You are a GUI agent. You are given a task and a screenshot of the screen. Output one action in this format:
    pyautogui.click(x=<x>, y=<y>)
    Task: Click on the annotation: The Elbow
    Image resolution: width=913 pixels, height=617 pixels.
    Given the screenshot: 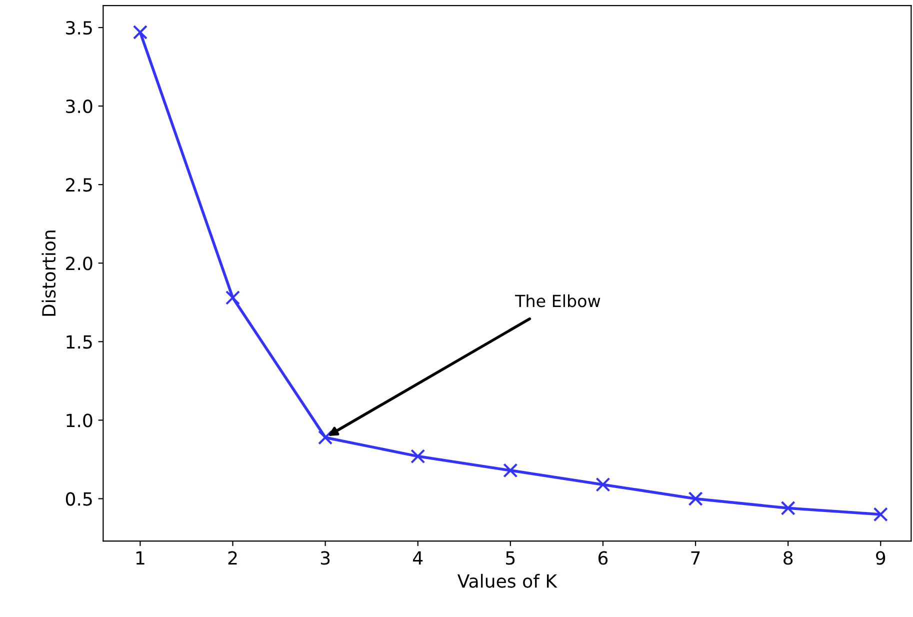 What is the action you would take?
    pyautogui.click(x=557, y=301)
    